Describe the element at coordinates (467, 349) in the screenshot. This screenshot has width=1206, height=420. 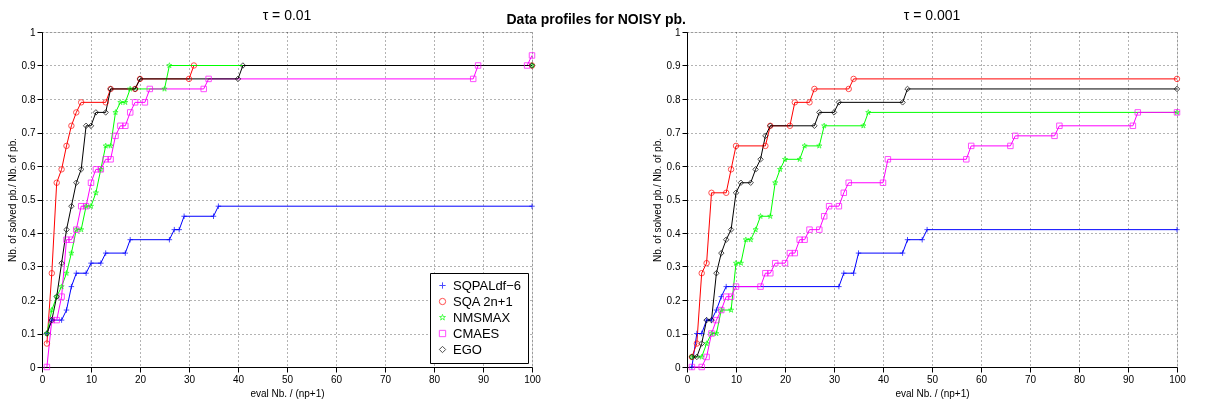
I see `legend-label: EGO` at that location.